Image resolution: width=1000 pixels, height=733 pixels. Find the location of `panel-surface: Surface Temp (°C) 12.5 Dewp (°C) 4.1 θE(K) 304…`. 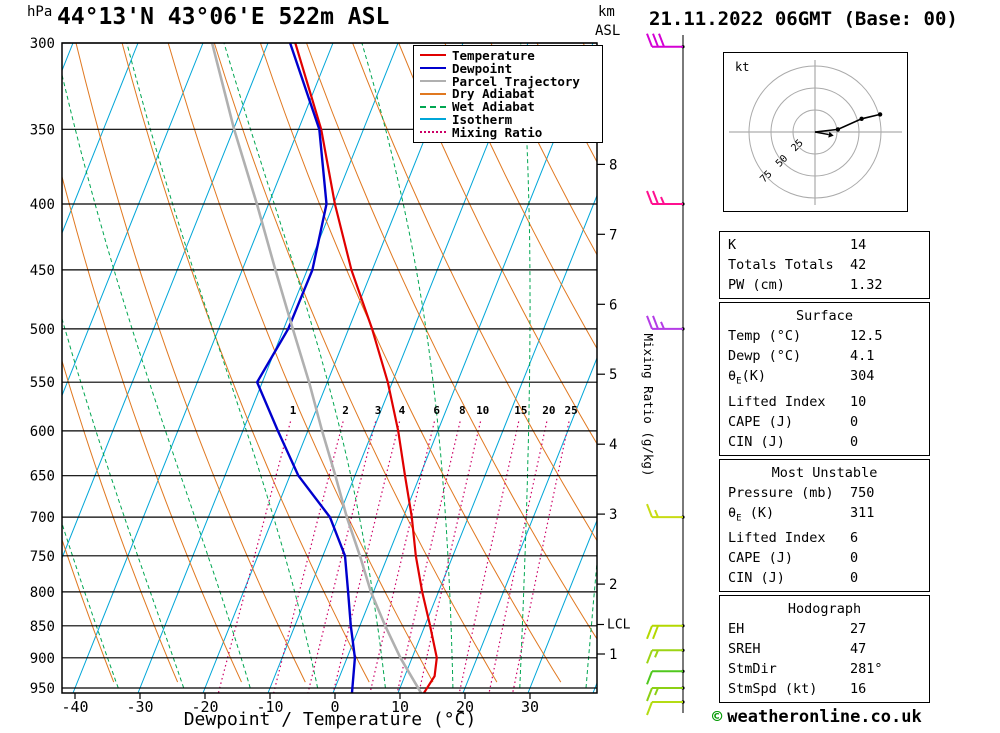

panel-surface: Surface Temp (°C) 12.5 Dewp (°C) 4.1 θE(K) 304… is located at coordinates (824, 379).